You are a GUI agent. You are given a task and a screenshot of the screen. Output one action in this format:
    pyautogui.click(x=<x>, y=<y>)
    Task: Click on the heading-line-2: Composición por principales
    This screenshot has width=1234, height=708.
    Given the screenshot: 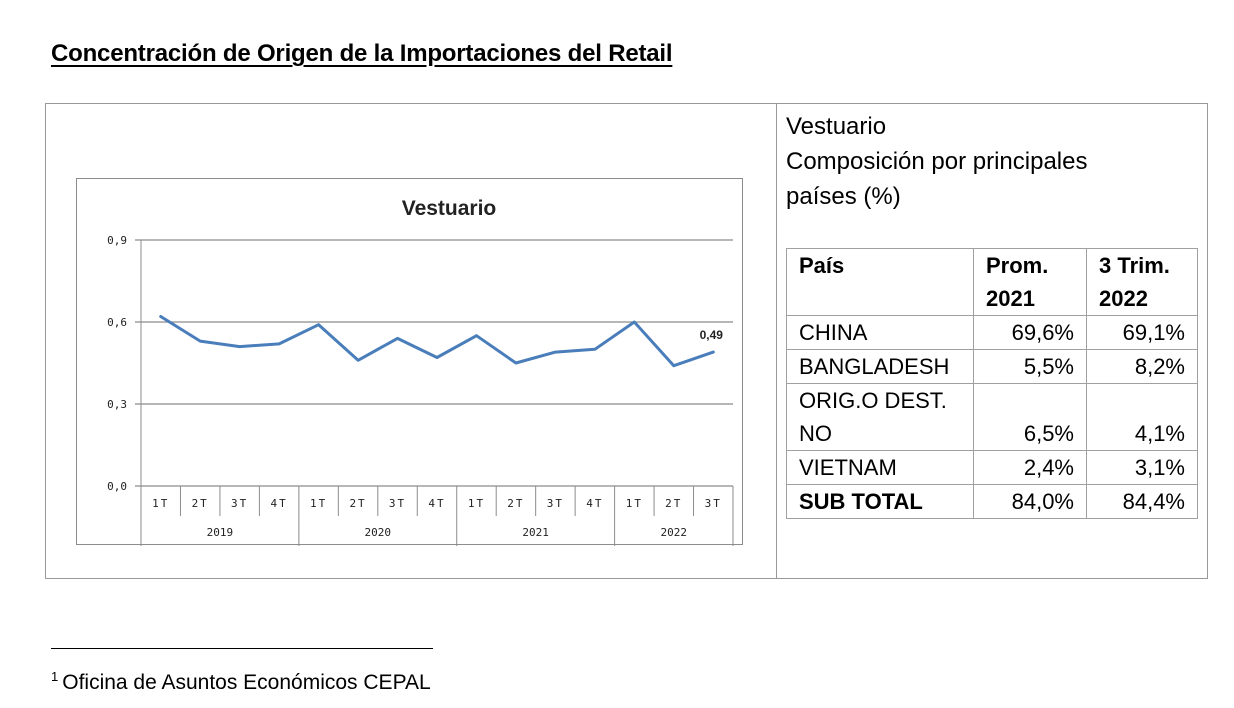 What is the action you would take?
    pyautogui.click(x=937, y=161)
    